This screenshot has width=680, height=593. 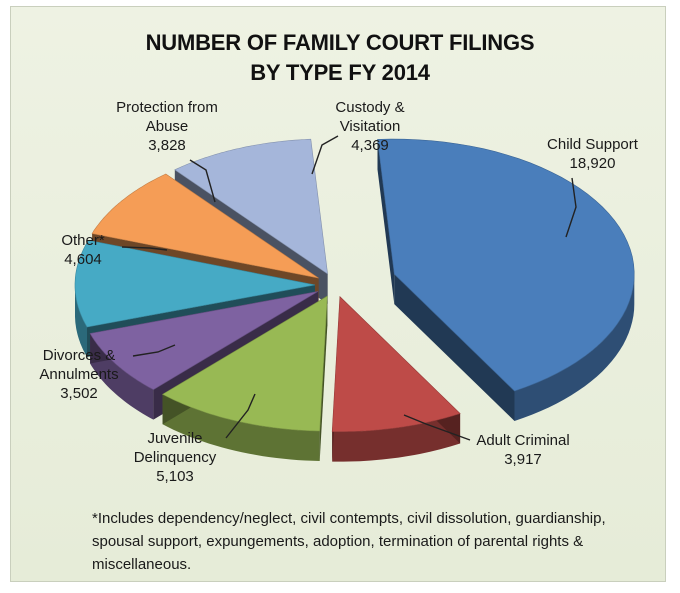 I want to click on label-protection-name-1: Protection from, so click(x=167, y=107).